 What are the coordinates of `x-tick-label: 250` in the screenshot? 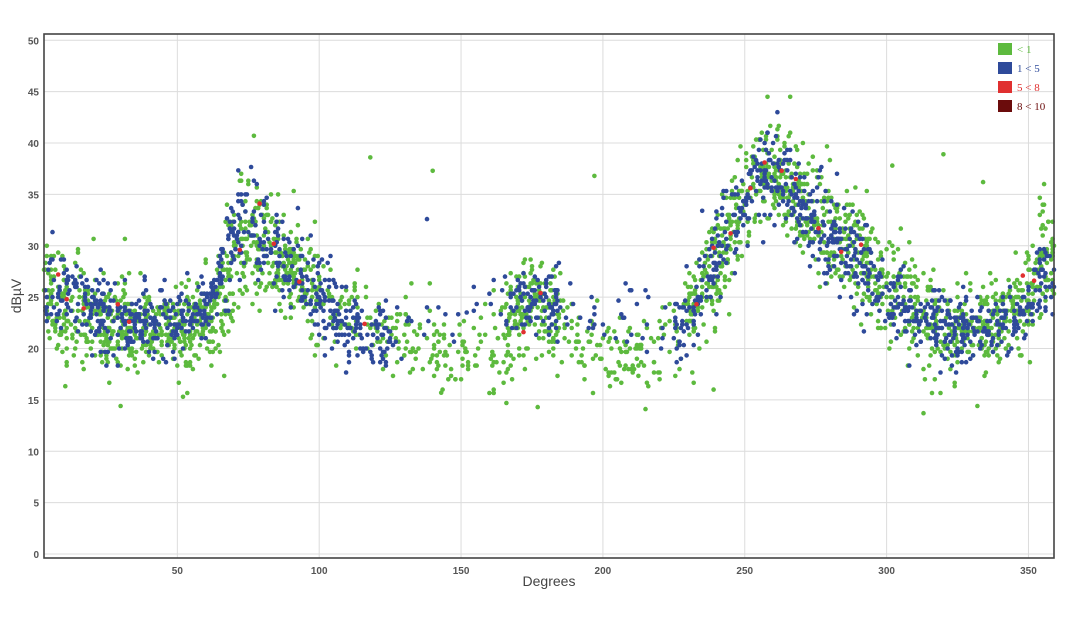 It's located at (744, 571).